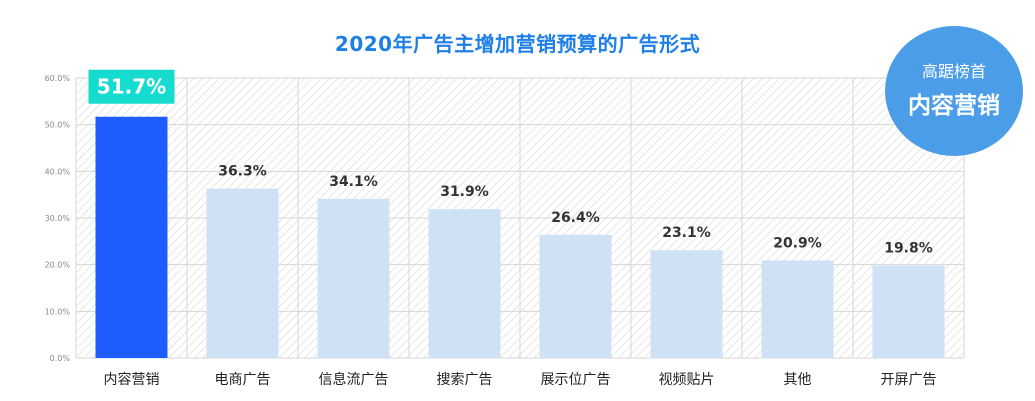 This screenshot has height=401, width=1035. Describe the element at coordinates (132, 379) in the screenshot. I see `x-tick-label: 内容营销` at that location.